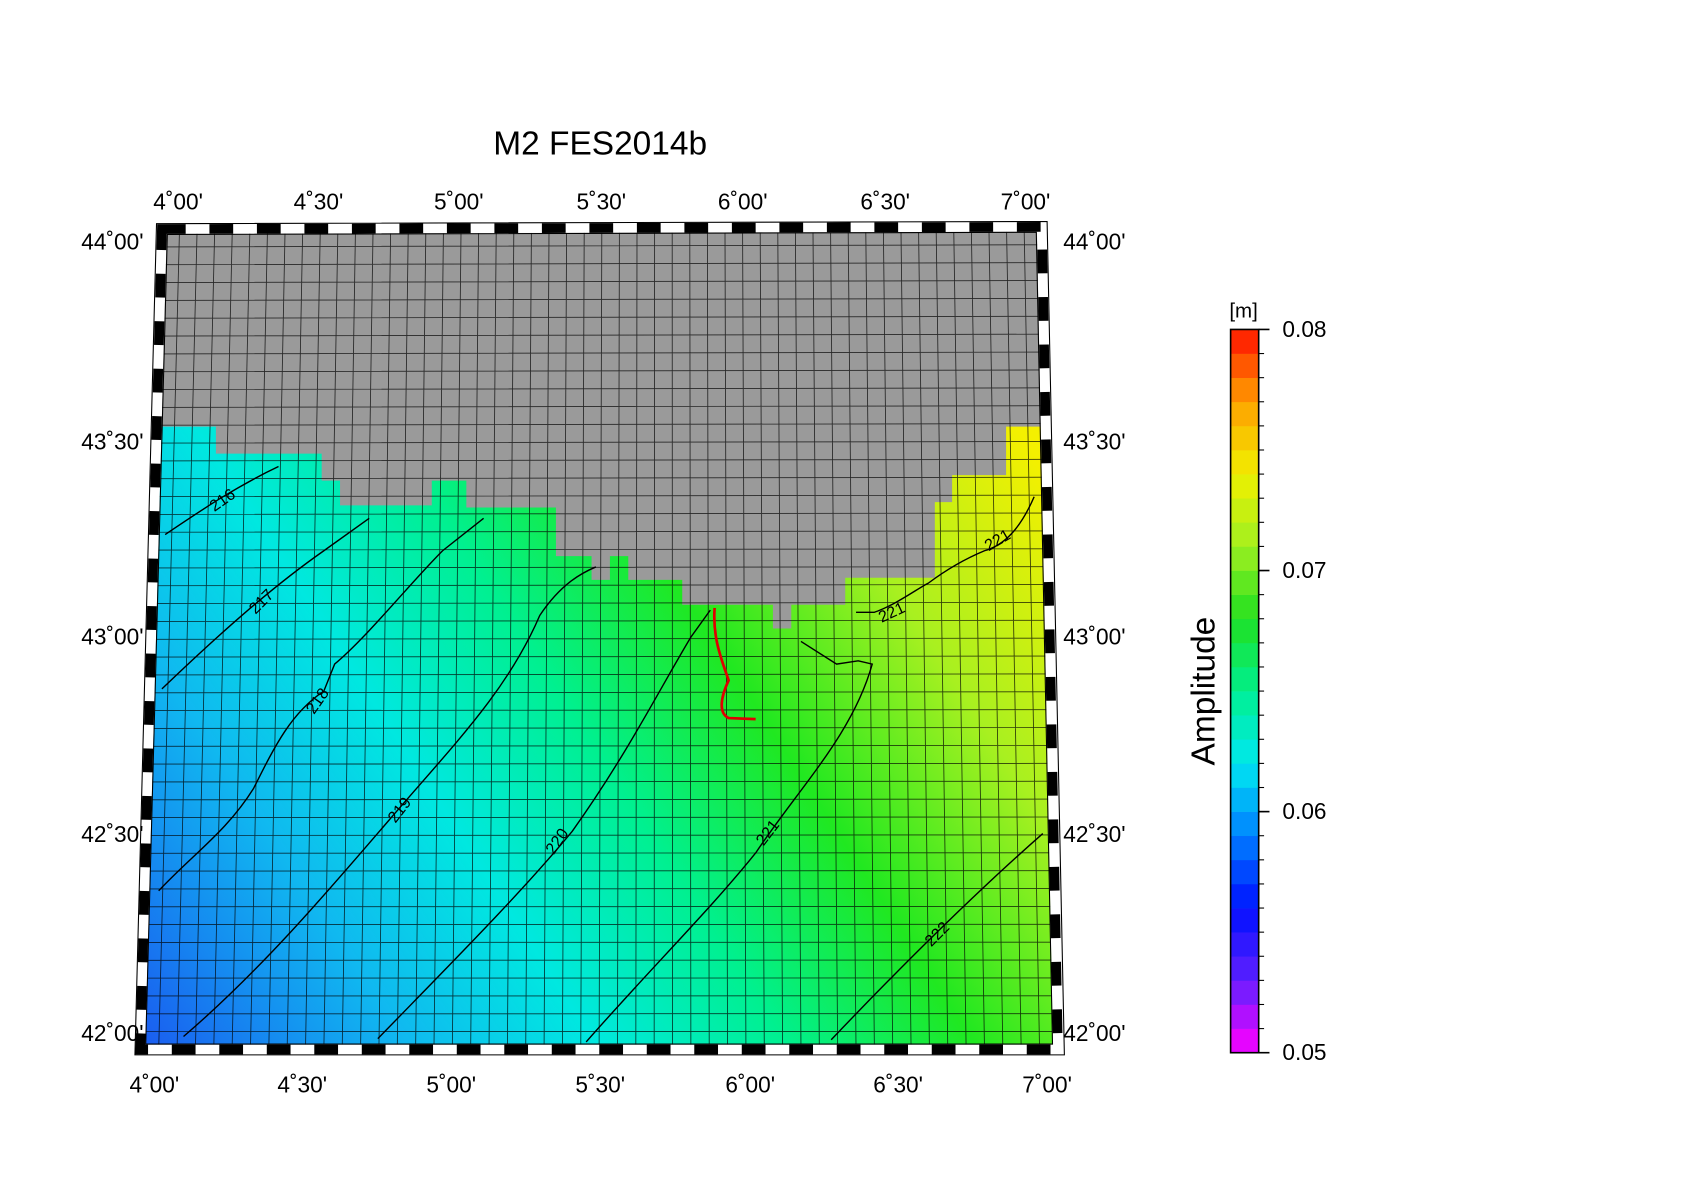 The image size is (1684, 1195). I want to click on colorbar-title: Amplitude, so click(1203, 691).